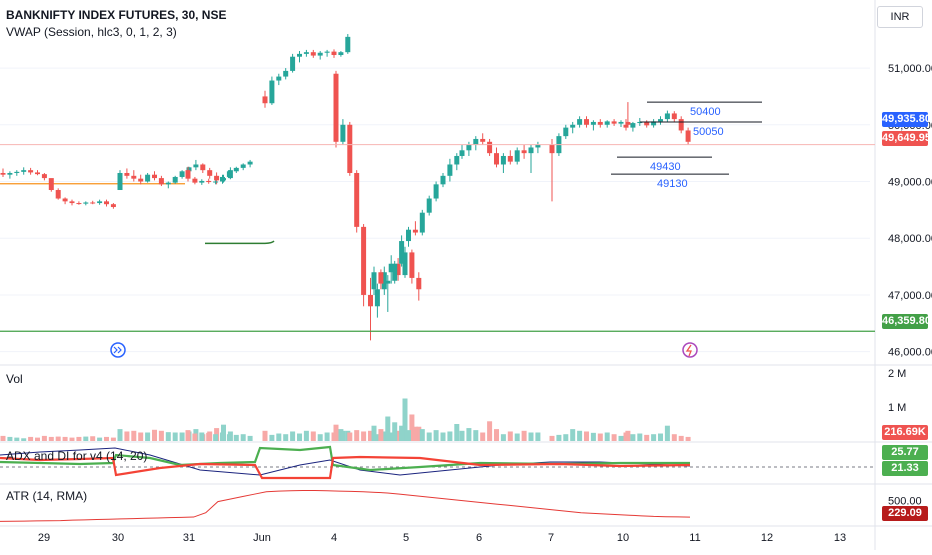 Image resolution: width=932 pixels, height=555 pixels. Describe the element at coordinates (14, 379) in the screenshot. I see `volume-pane-label: Vol` at that location.